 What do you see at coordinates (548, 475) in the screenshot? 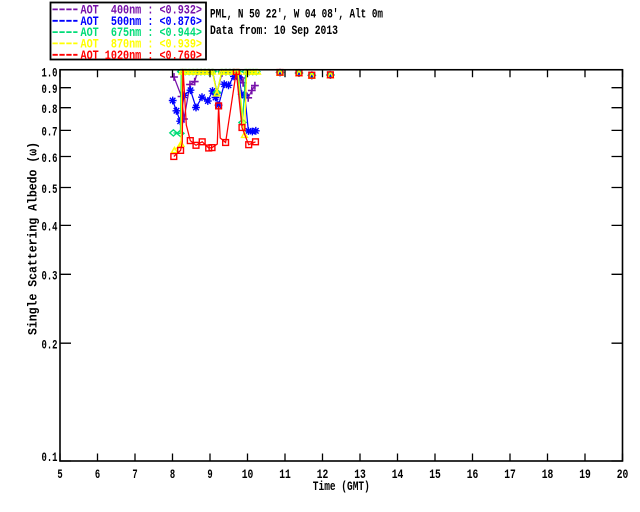
I see `svg-text: 18` at bounding box center [548, 475].